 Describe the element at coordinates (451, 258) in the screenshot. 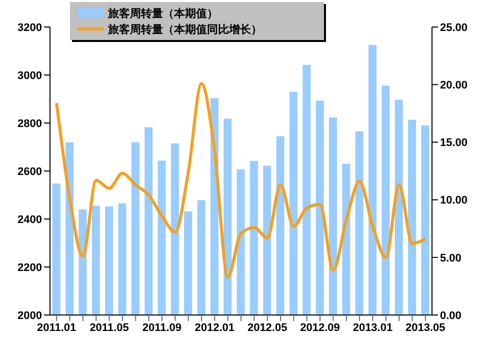

I see `y2-tick-label: 5.00` at that location.